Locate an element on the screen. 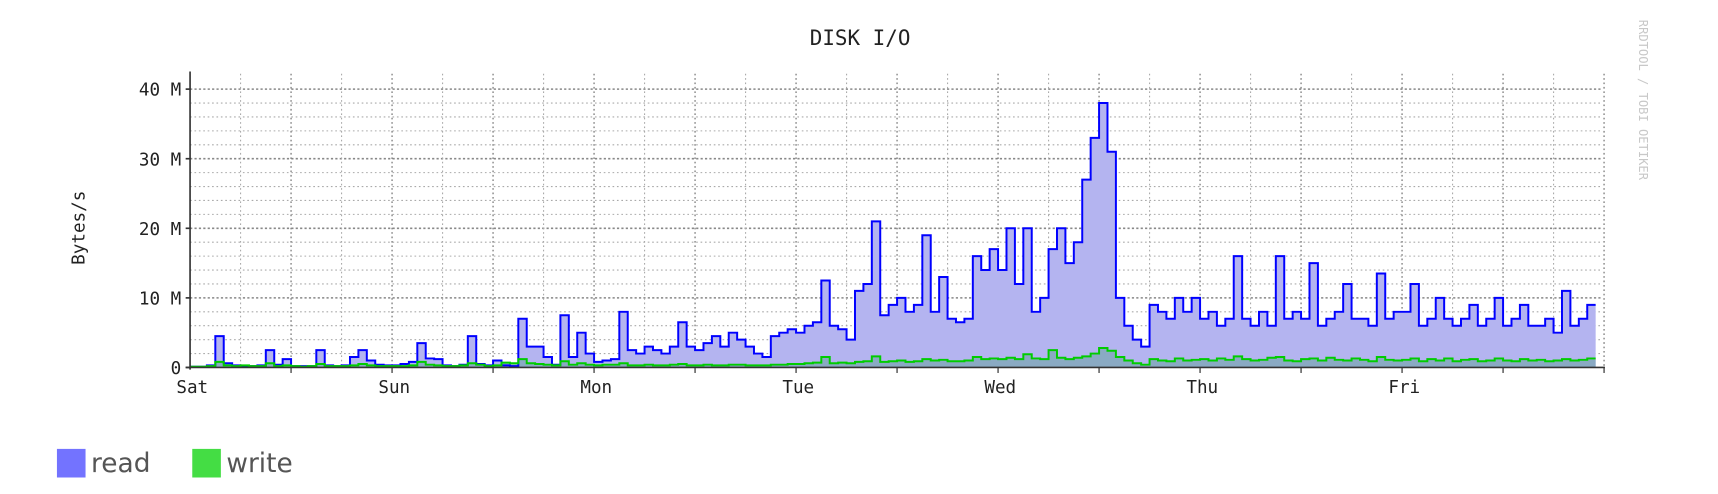  y-tick-label: 40 M is located at coordinates (160, 91).